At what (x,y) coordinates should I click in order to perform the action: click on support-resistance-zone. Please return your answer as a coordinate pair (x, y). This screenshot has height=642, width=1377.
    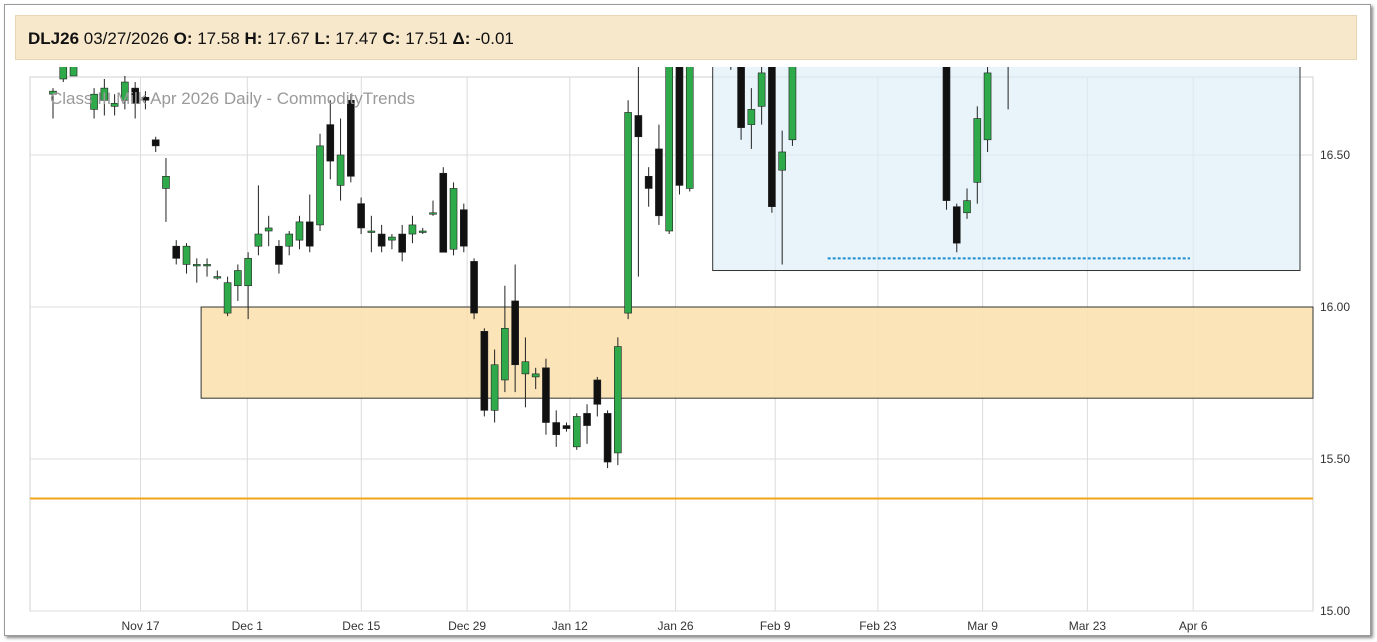
    Looking at the image, I should click on (757, 352).